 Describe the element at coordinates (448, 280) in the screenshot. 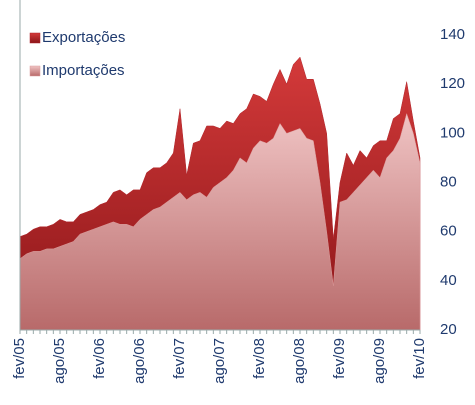

I see `y-tick-label: 40` at that location.